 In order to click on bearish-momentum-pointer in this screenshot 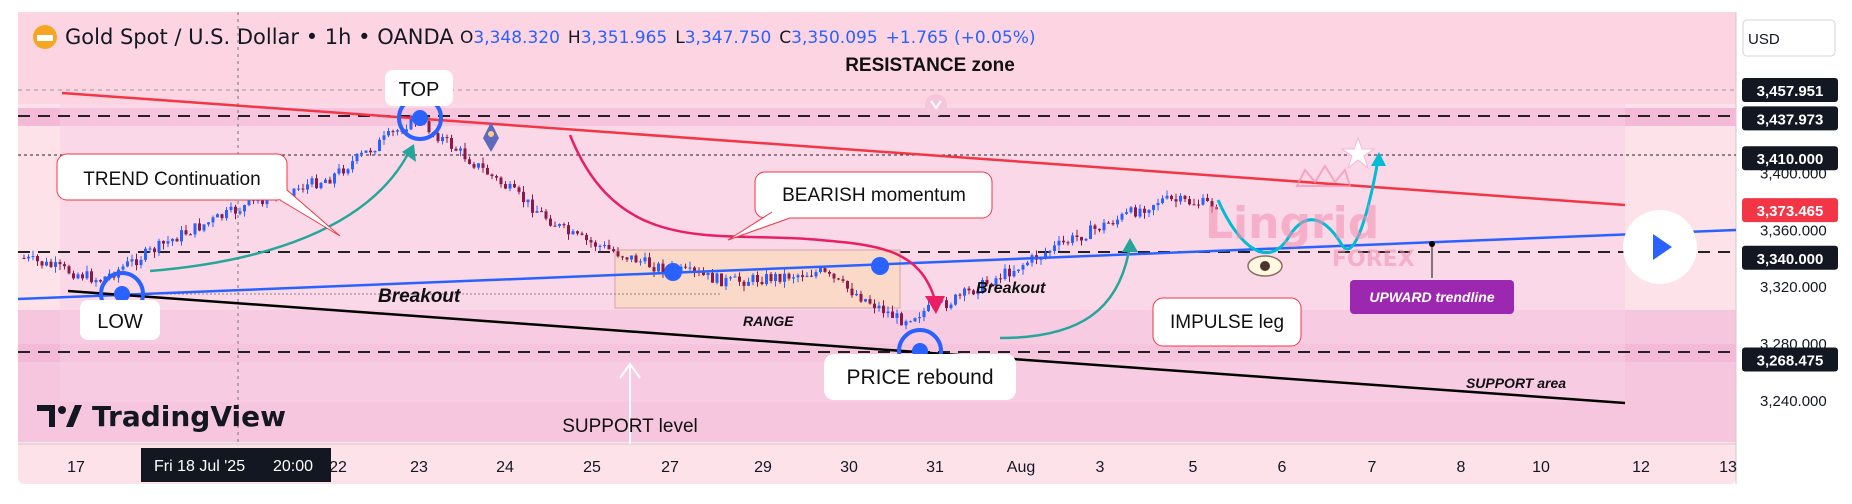, I will do `click(759, 226)`.